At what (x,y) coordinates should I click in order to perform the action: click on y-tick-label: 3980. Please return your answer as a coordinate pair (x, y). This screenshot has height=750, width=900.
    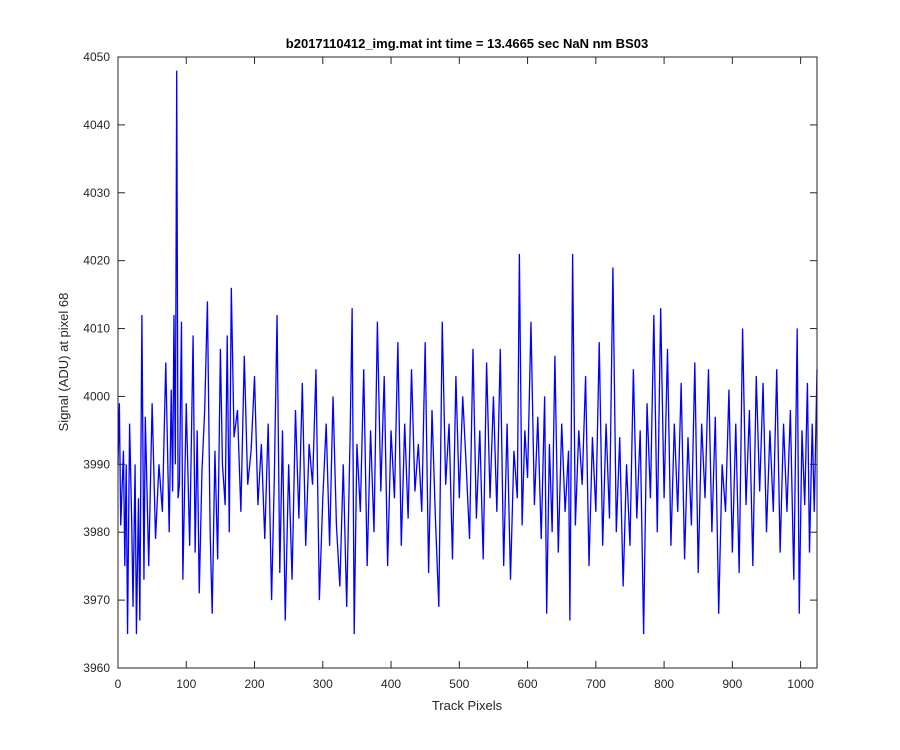
    Looking at the image, I should click on (96, 532).